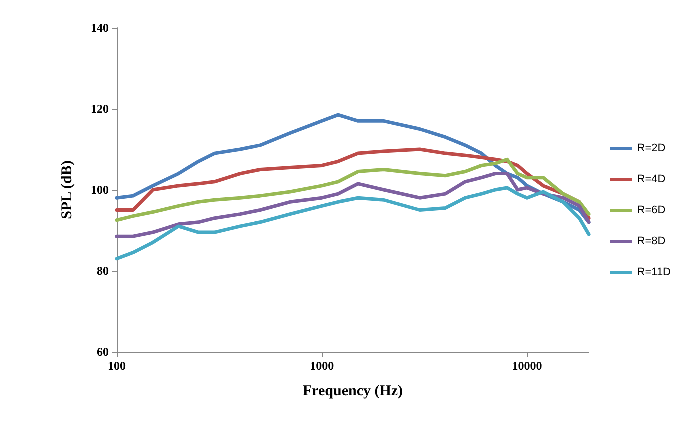 This screenshot has width=686, height=421. What do you see at coordinates (117, 366) in the screenshot?
I see `x-tick-label: 100` at bounding box center [117, 366].